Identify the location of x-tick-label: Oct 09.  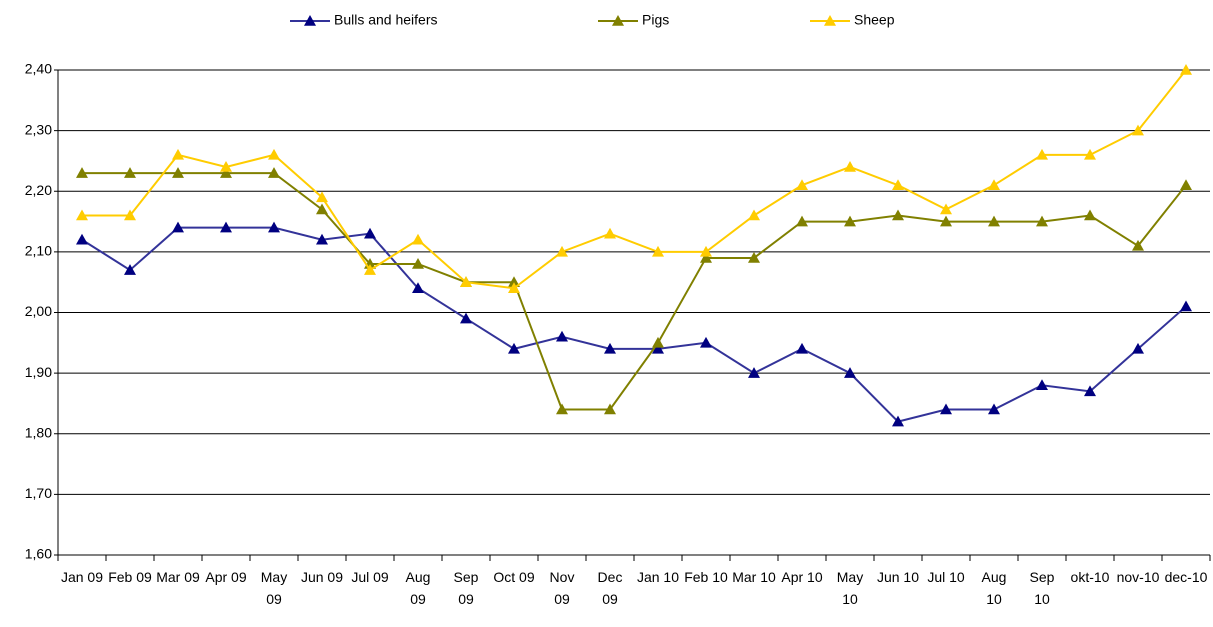
(514, 577).